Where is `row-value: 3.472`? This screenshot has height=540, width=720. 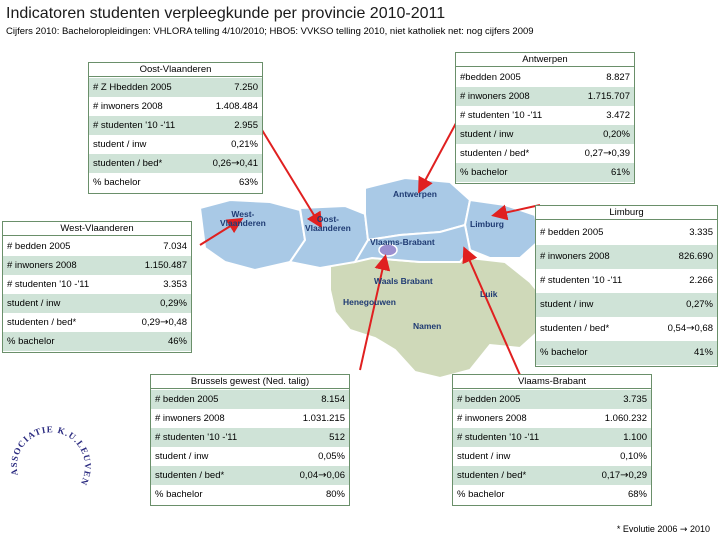
row-value: 3.472 is located at coordinates (618, 115).